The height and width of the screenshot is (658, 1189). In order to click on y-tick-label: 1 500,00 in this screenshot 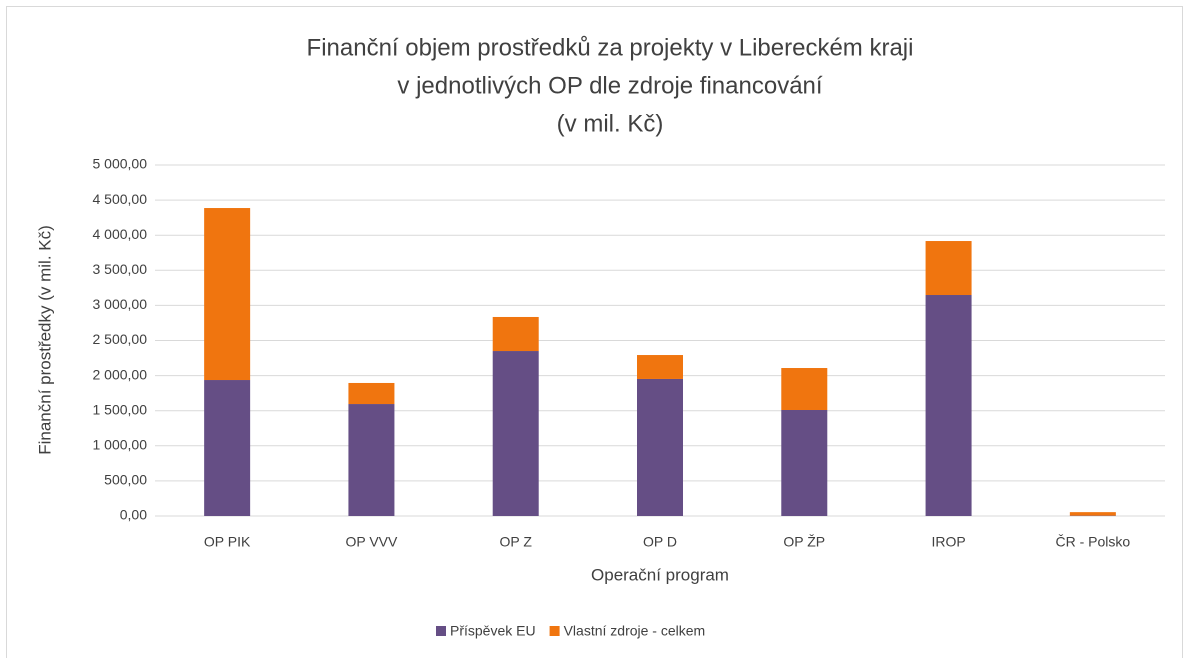, I will do `click(120, 409)`.